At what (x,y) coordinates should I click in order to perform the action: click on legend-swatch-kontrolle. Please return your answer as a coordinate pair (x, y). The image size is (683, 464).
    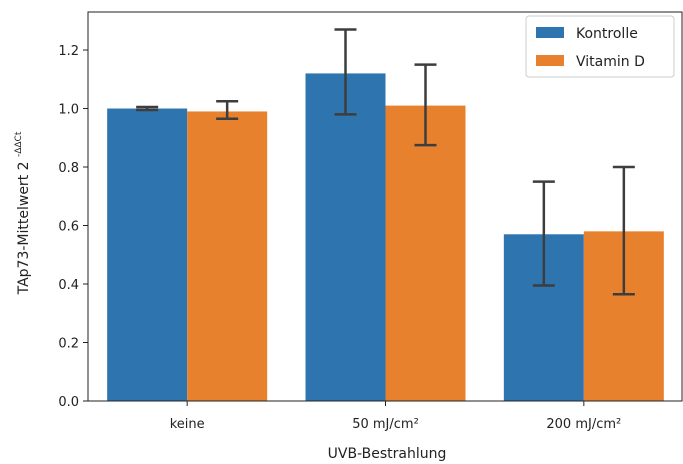
    Looking at the image, I should click on (550, 32).